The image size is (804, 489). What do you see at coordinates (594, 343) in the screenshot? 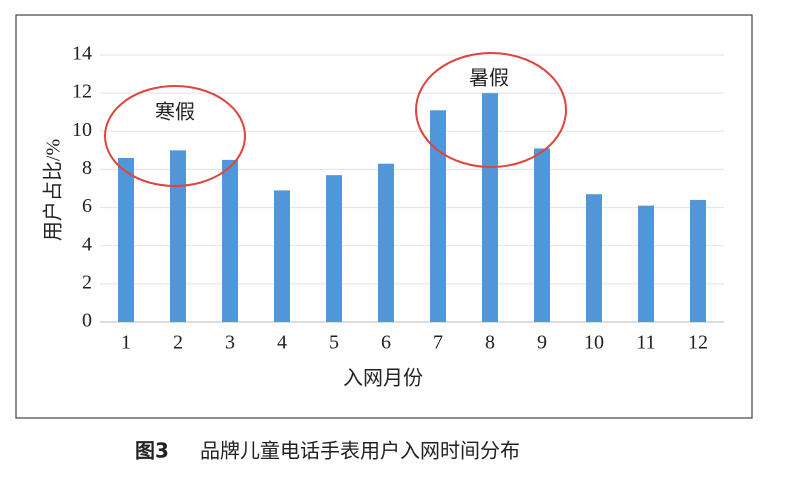
I see `x-tick-label: 10` at bounding box center [594, 343].